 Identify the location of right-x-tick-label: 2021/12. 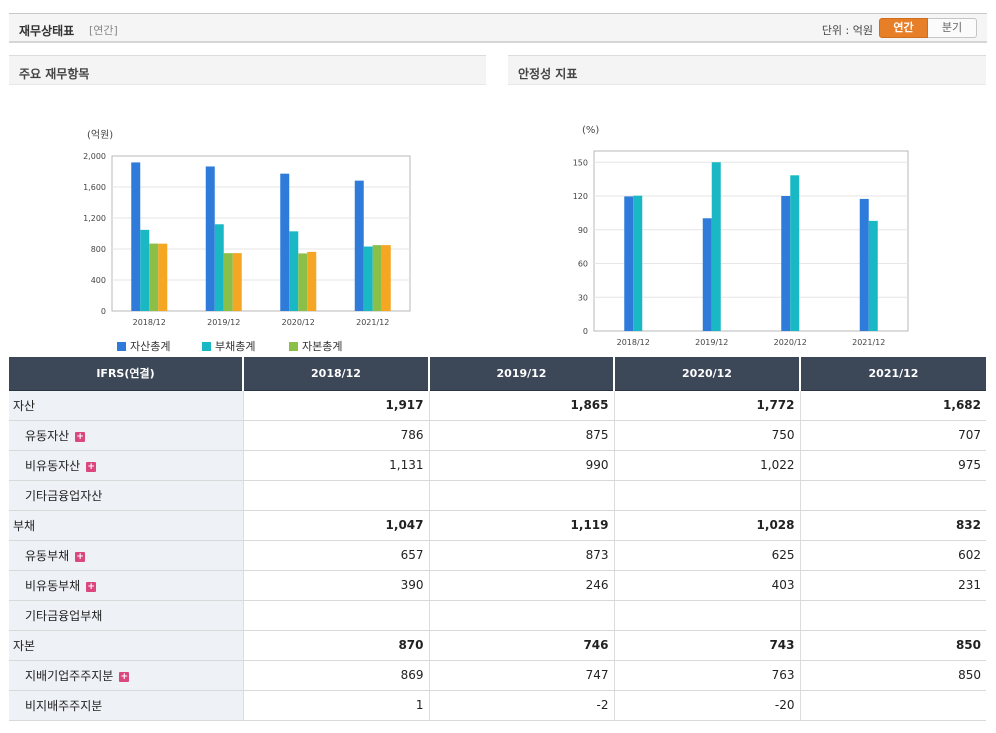
(868, 342).